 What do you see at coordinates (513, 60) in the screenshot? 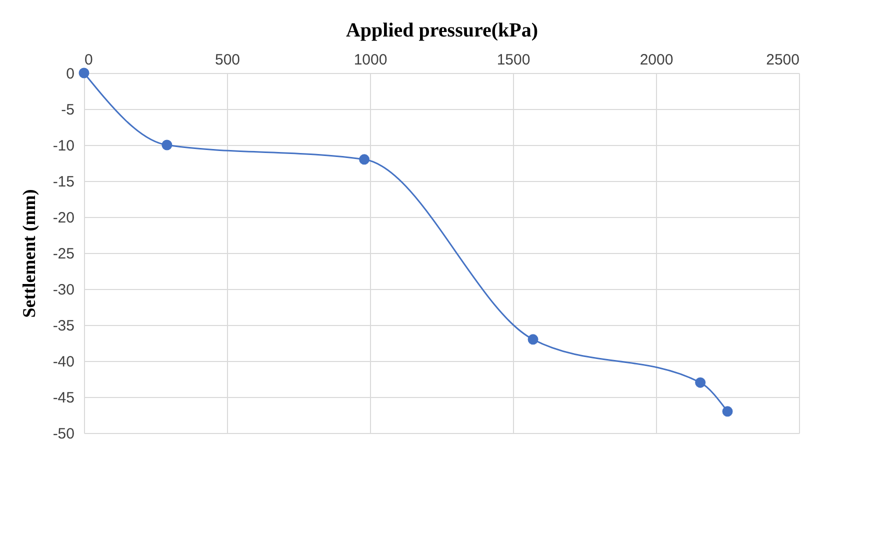
I see `x-tick-label: 1500` at bounding box center [513, 60].